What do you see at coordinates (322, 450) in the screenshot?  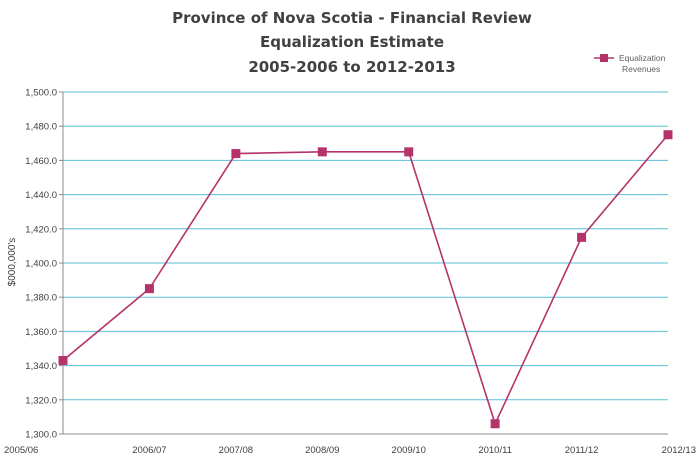 I see `x-tick-label: 2008/09` at bounding box center [322, 450].